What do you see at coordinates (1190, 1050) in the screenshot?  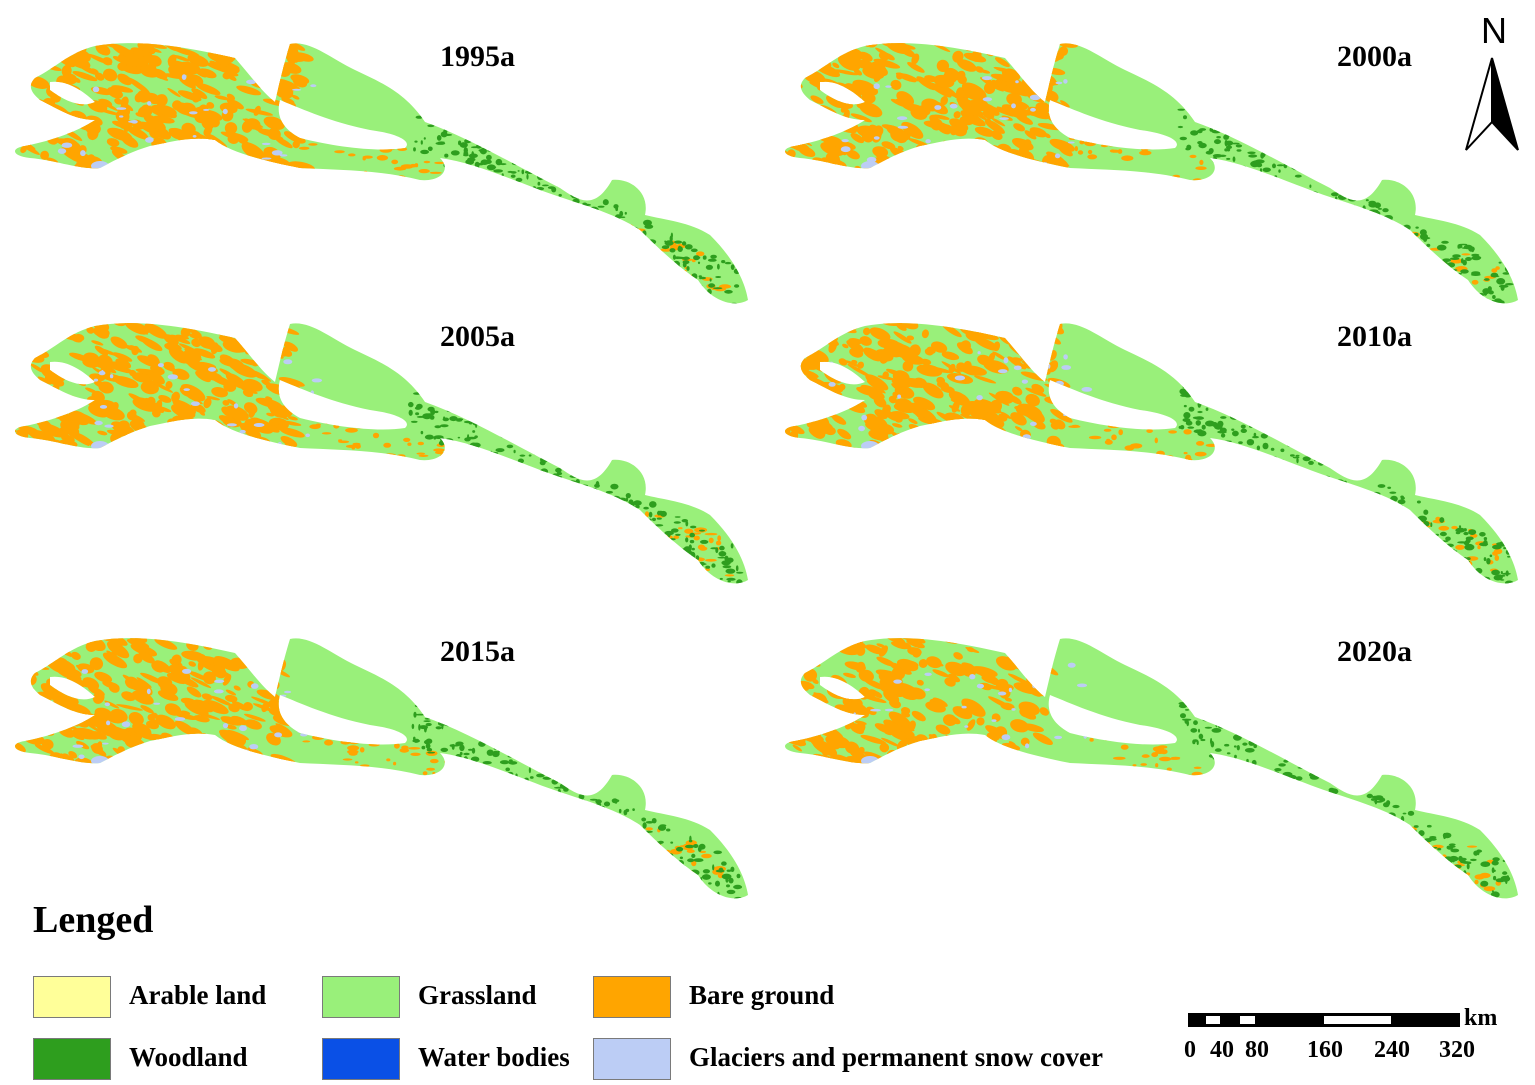 I see `scale-tick: 0` at bounding box center [1190, 1050].